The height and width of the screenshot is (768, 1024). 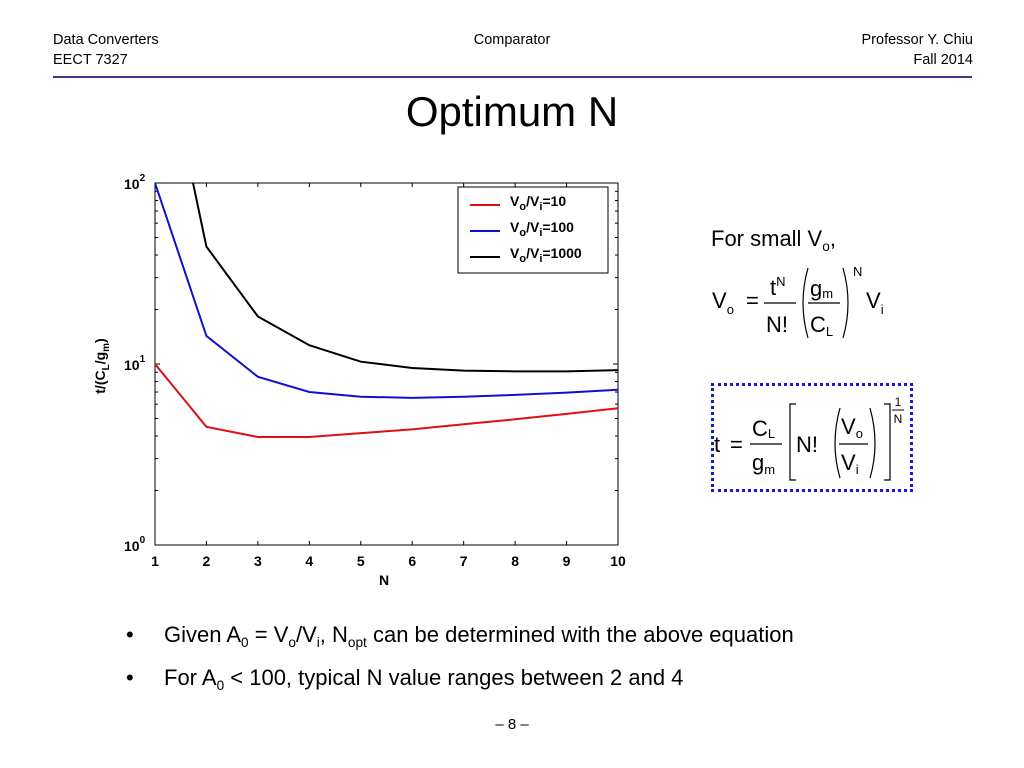 I want to click on t-equation: t = CL gm N! Vo Vi 1 N, so click(x=809, y=438).